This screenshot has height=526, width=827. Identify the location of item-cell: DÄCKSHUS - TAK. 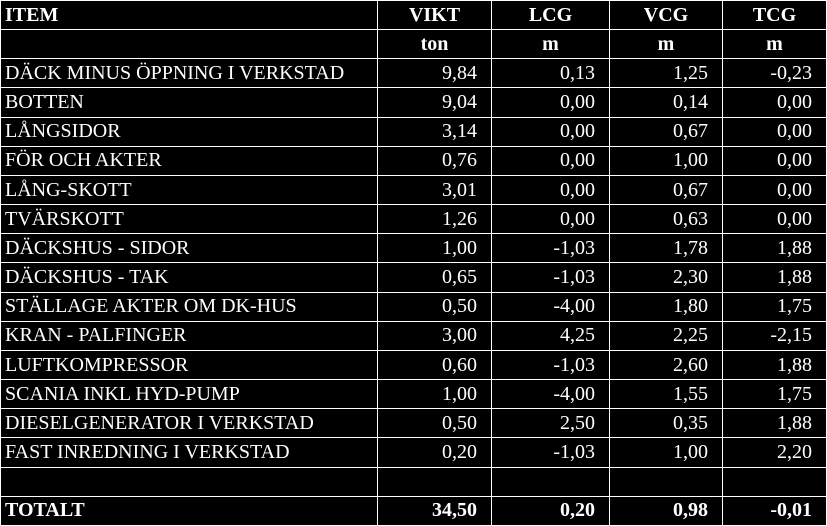
(189, 277).